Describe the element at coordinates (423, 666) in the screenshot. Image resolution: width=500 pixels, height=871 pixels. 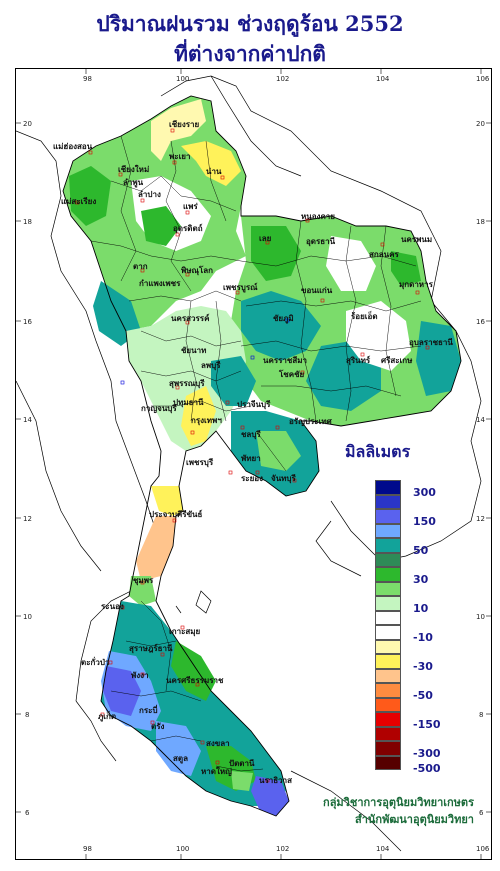
I see `legend-label: -30` at that location.